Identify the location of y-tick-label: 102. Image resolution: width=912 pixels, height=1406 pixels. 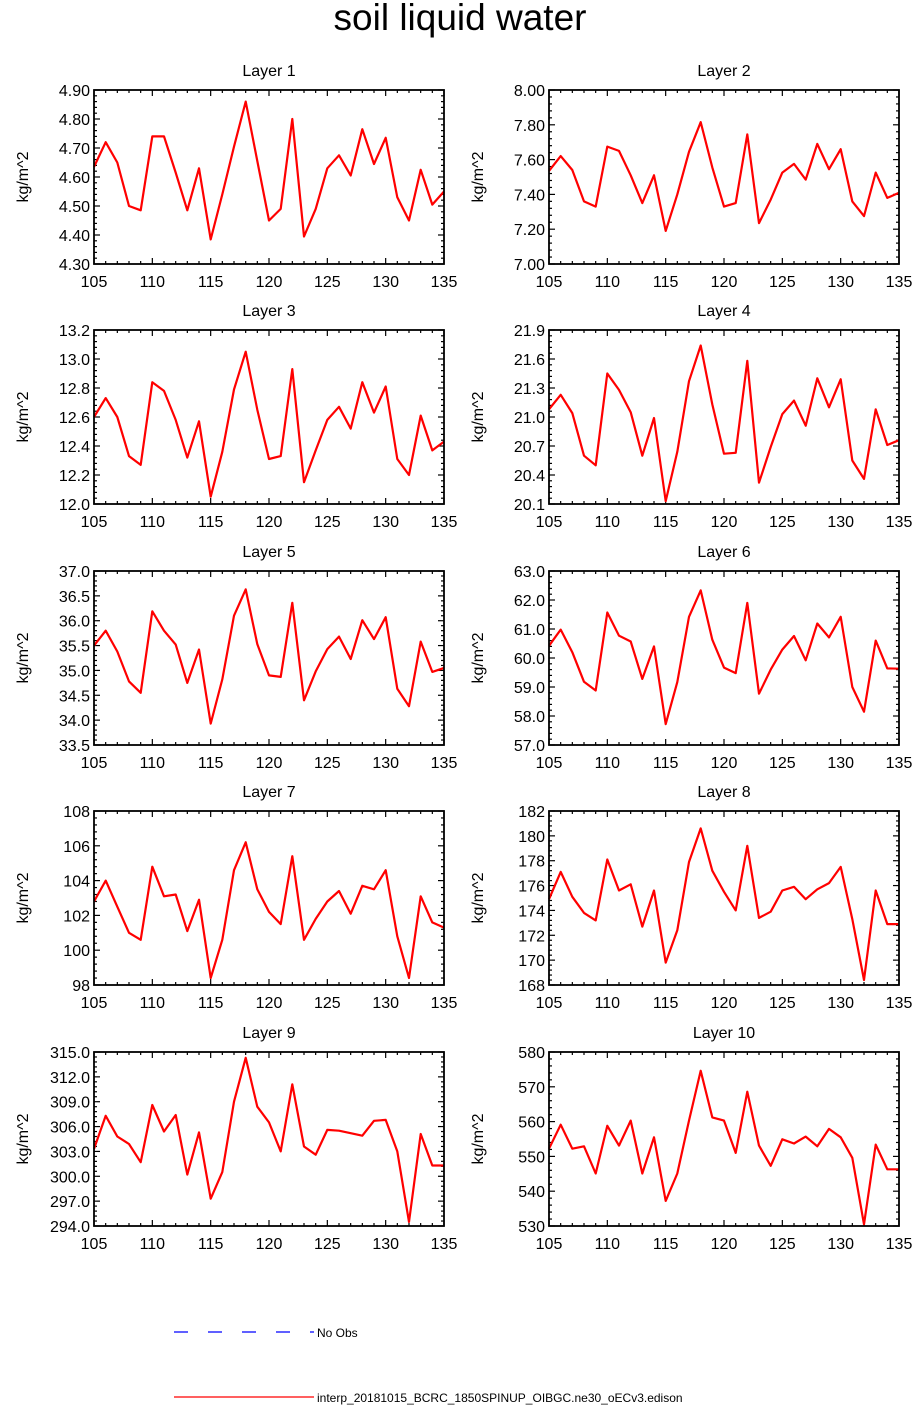
(76, 916).